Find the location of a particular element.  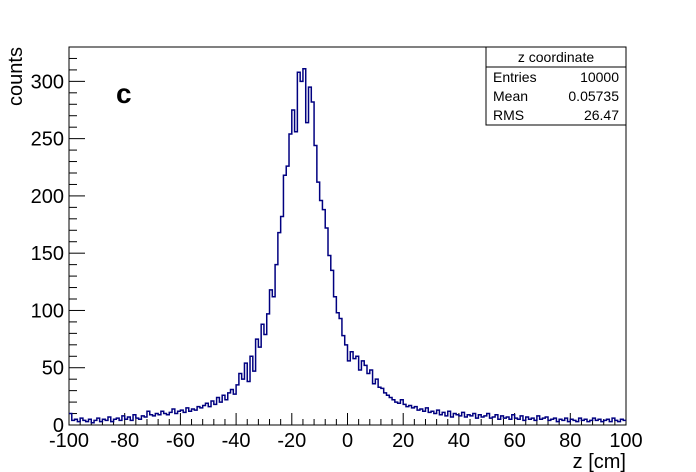

x-axis: -100 -80 -60 -40 -20 0 20 40 60 80 100 is located at coordinates (346, 432).